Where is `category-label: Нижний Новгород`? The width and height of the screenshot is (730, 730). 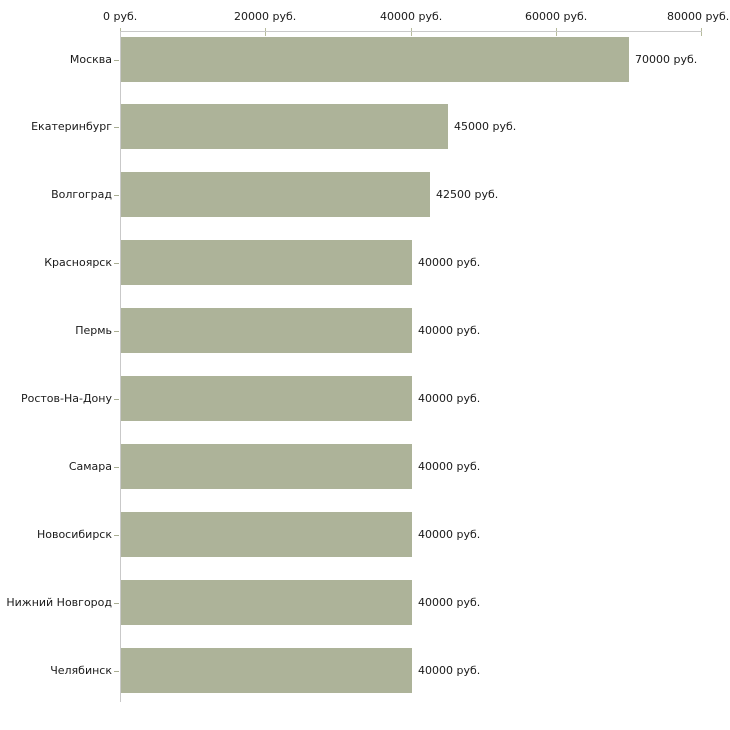 category-label: Нижний Новгород is located at coordinates (59, 602).